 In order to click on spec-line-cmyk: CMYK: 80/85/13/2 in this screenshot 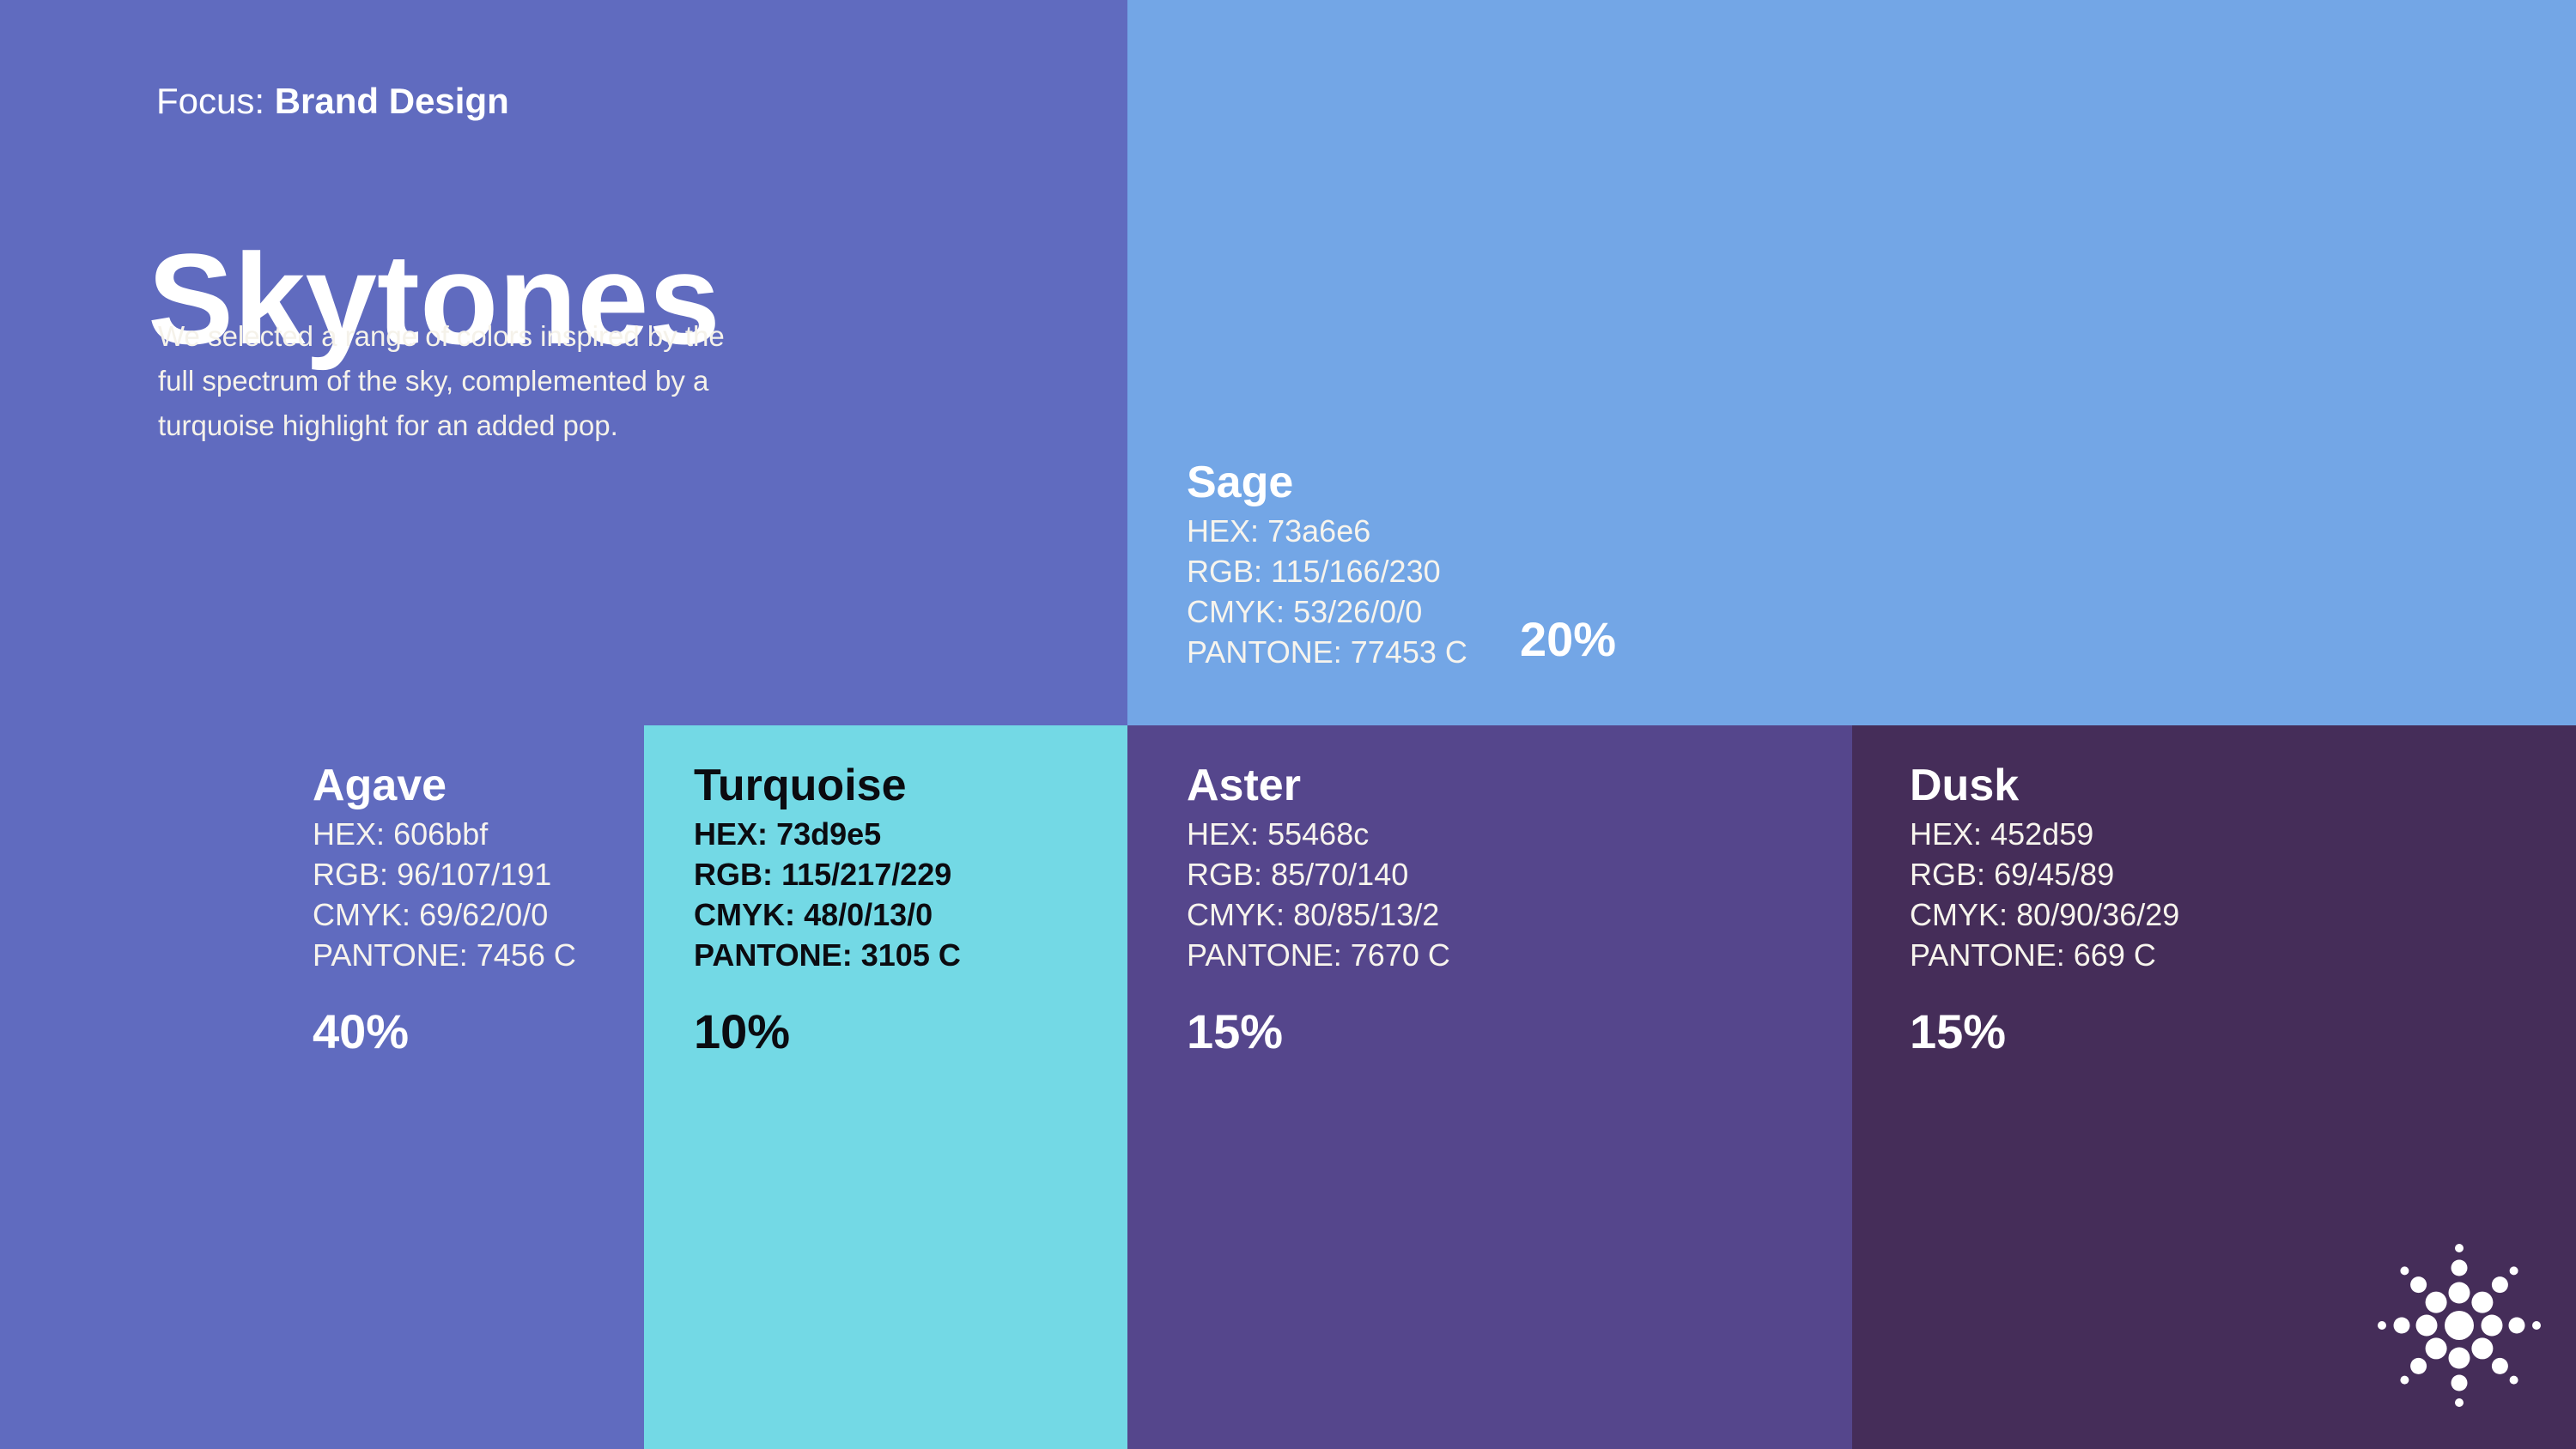, I will do `click(1319, 914)`.